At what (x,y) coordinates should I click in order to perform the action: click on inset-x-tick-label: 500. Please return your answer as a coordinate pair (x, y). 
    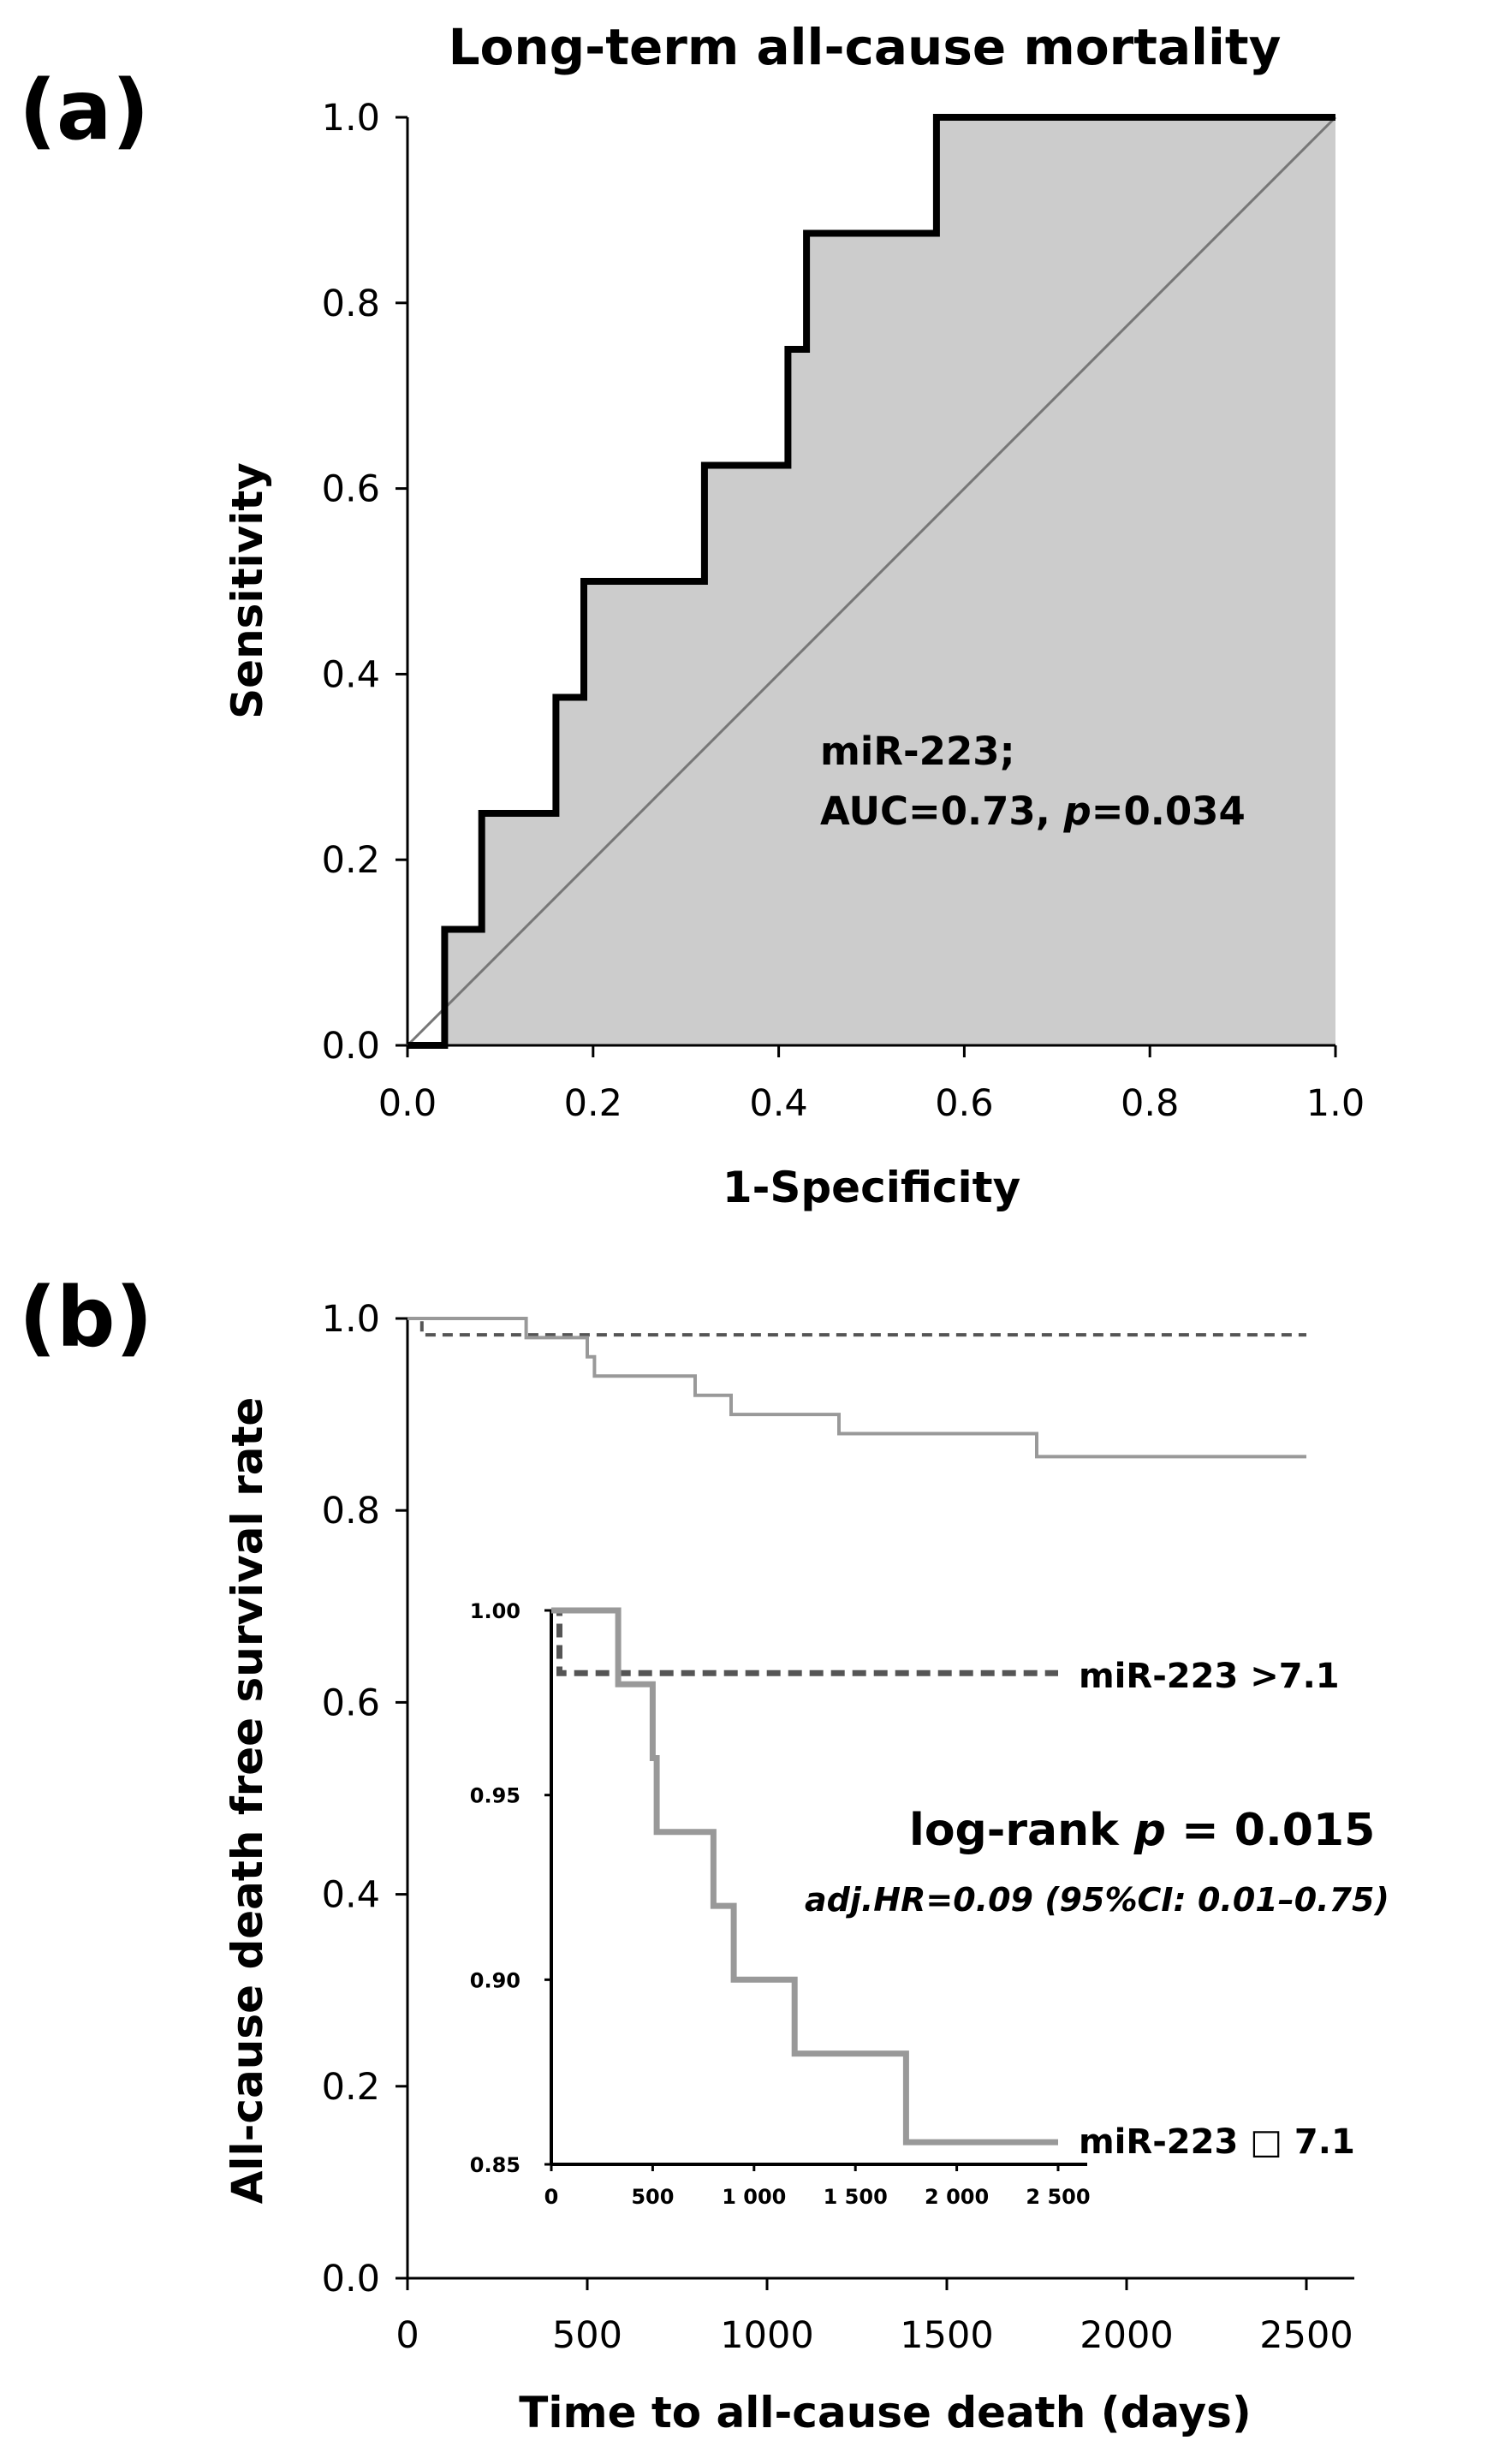
    Looking at the image, I should click on (652, 2197).